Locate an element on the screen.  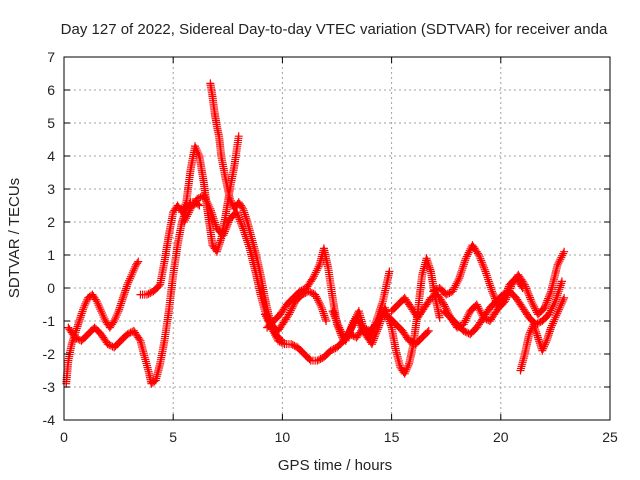
y-tick-label: 3 is located at coordinates (51, 189).